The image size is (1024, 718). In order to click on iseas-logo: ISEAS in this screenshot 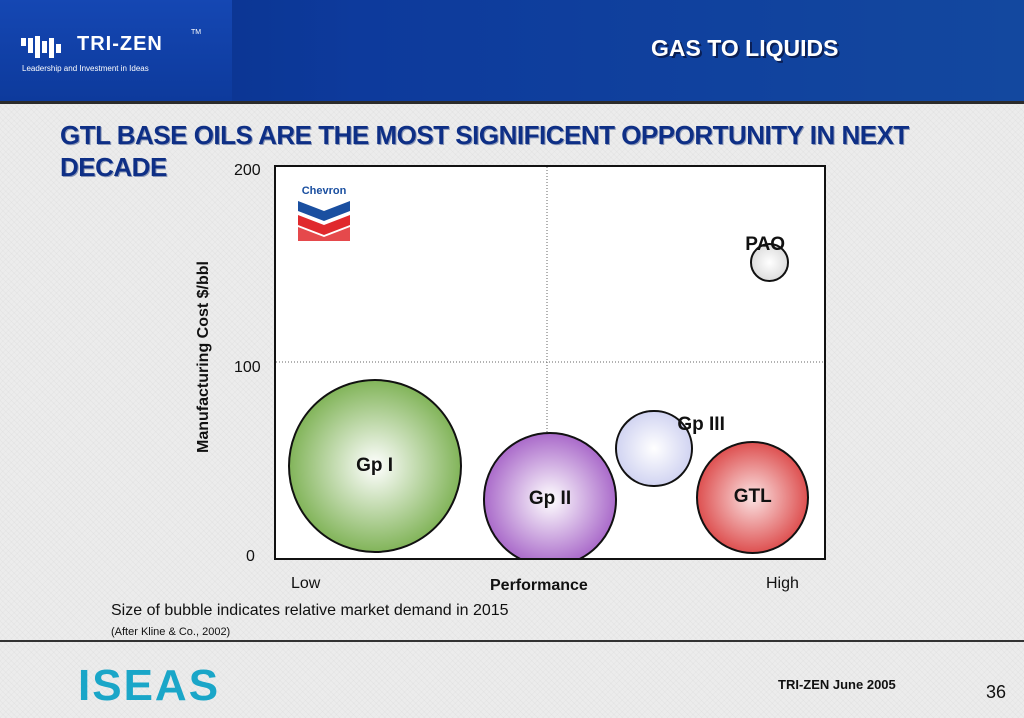, I will do `click(148, 684)`.